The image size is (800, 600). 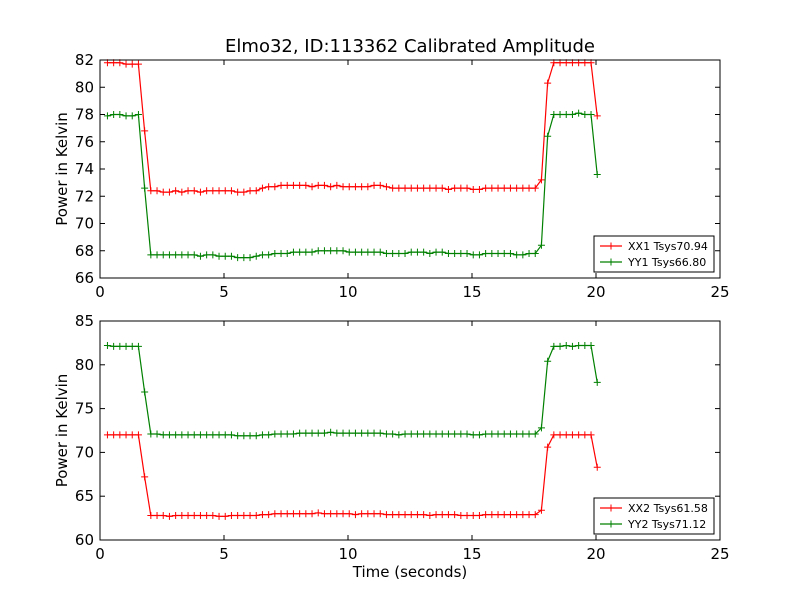 What do you see at coordinates (84, 196) in the screenshot?
I see `y-tick-label: 72` at bounding box center [84, 196].